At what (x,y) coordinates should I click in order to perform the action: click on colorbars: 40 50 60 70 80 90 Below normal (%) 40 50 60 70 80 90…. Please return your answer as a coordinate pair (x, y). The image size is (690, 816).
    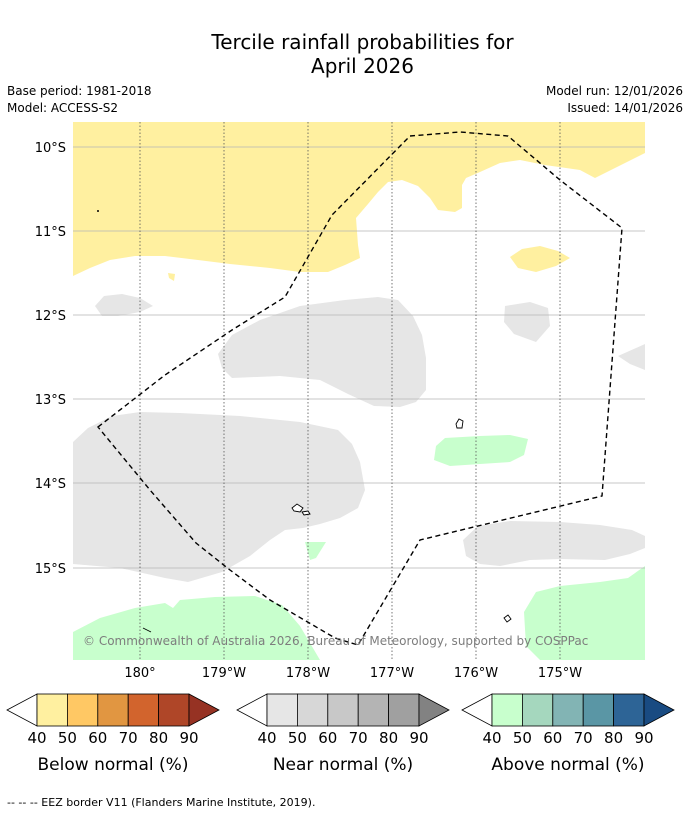
    Looking at the image, I should click on (340, 734).